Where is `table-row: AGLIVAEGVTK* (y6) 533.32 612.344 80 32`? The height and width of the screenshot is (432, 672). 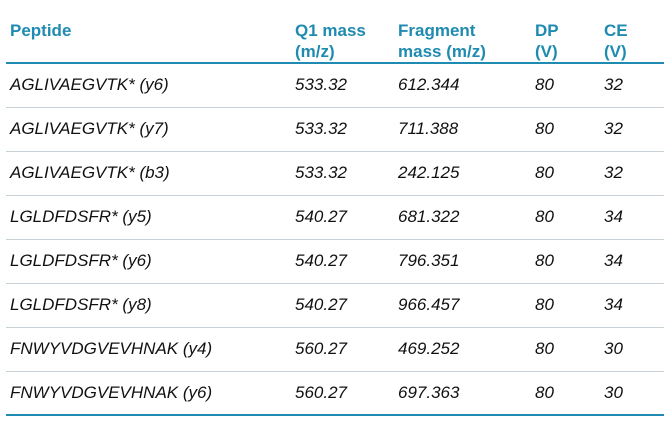
table-row: AGLIVAEGVTK* (y6) 533.32 612.344 80 32 is located at coordinates (335, 85).